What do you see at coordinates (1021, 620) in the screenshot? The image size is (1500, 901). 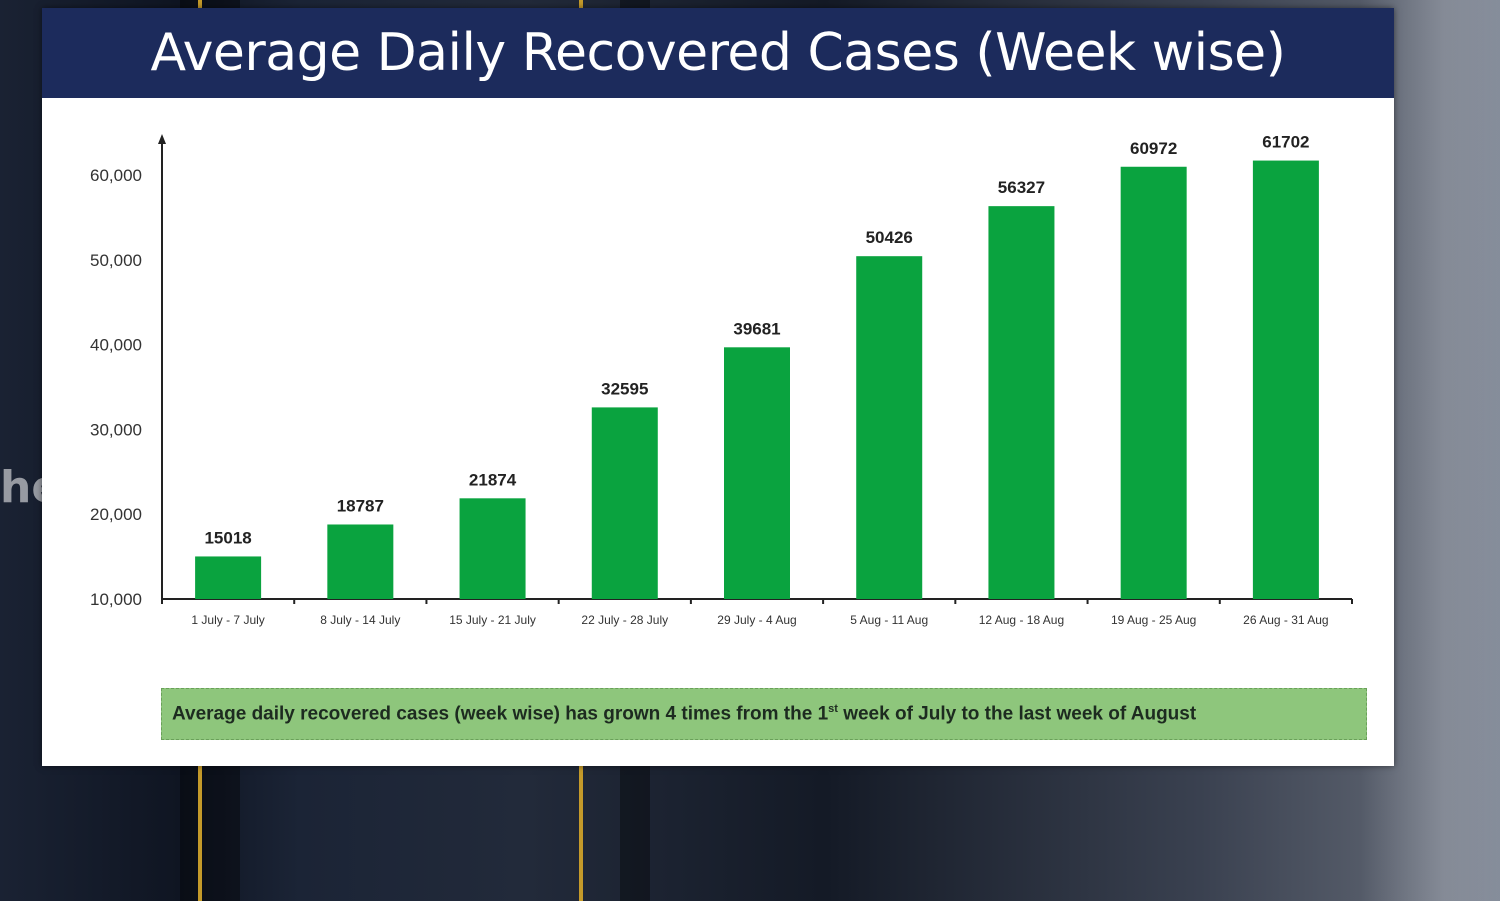 I see `x-tick-label: 12 Aug - 18 Aug` at bounding box center [1021, 620].